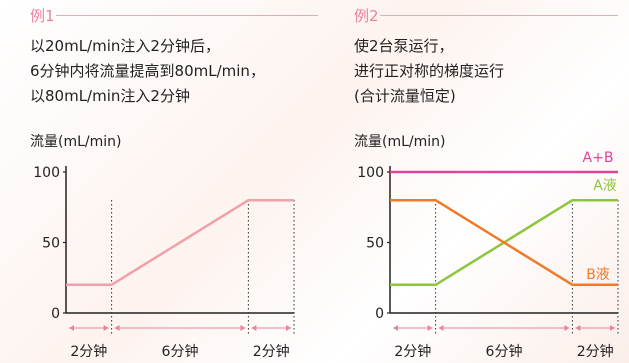 The width and height of the screenshot is (629, 363). I want to click on example-2-label: 例2, so click(366, 16).